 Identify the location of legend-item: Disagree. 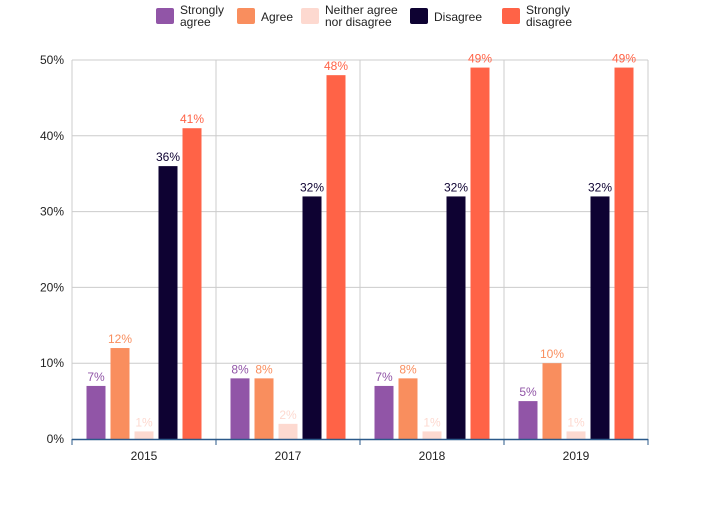
(446, 16).